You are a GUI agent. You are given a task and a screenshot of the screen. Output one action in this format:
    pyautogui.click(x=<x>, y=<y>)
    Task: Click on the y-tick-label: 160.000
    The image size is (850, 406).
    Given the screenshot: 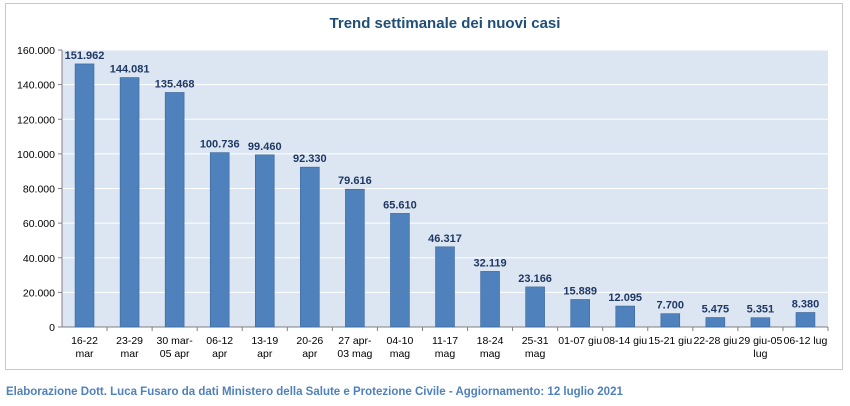 What is the action you would take?
    pyautogui.click(x=36, y=51)
    